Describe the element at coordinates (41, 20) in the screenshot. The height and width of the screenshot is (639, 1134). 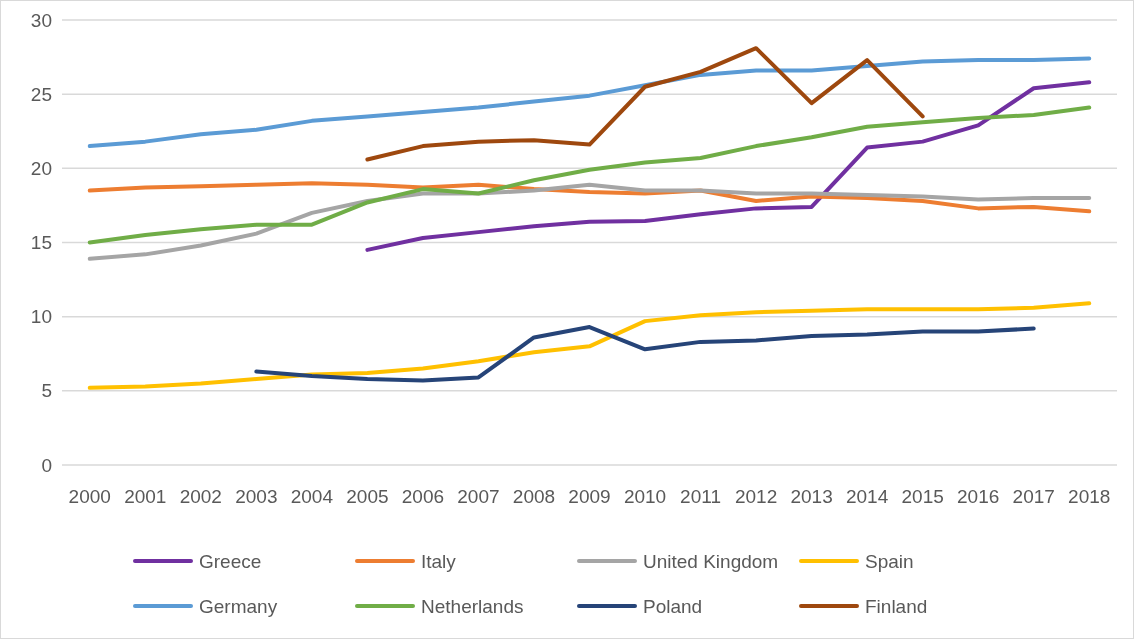
I see `y-tick-label: 30` at that location.